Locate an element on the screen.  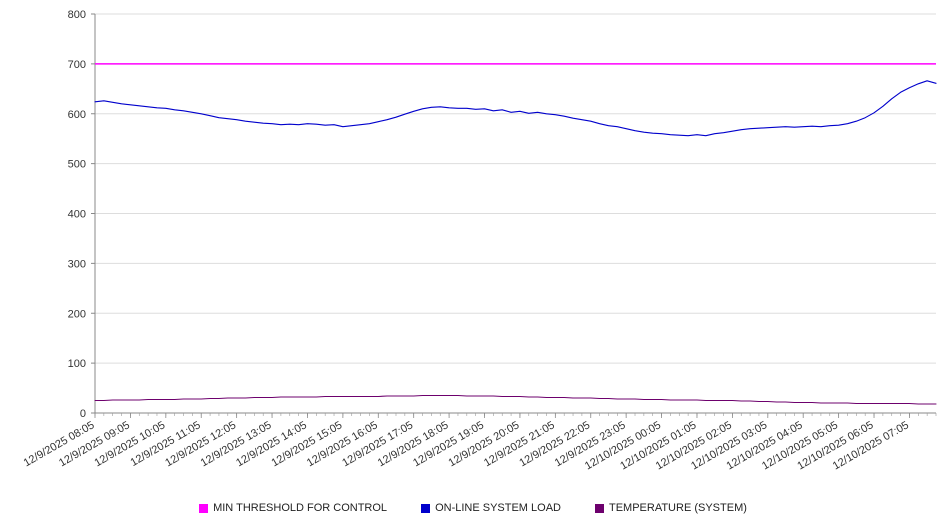
legend-label-temperature: TEMPERATURE (SYSTEM) is located at coordinates (677, 508).